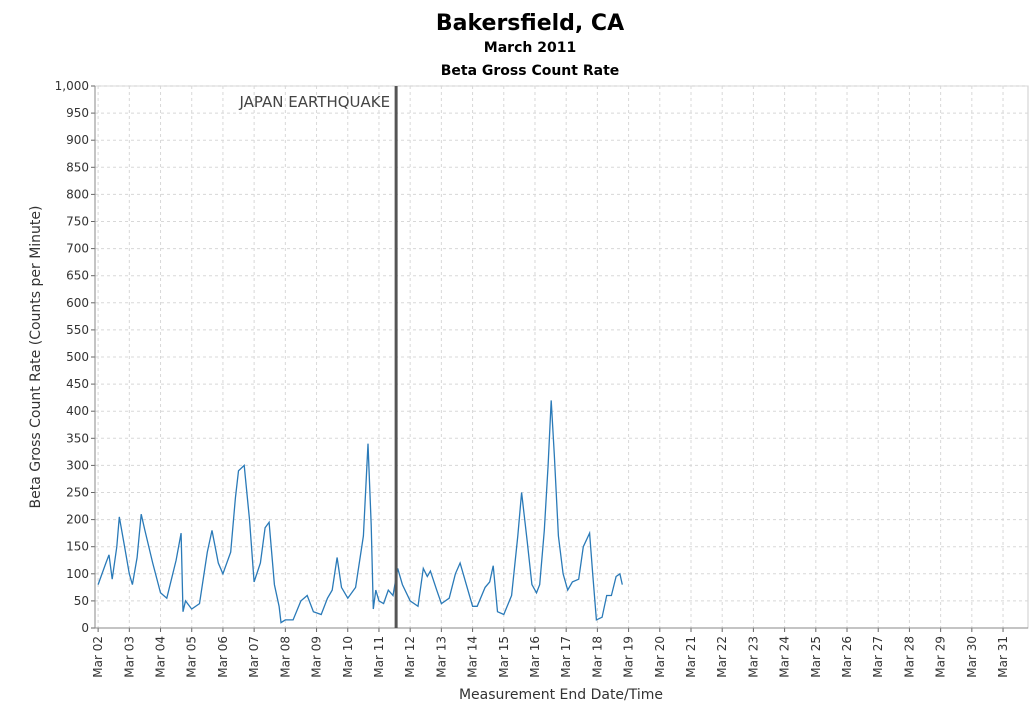 This screenshot has width=1029, height=713. What do you see at coordinates (81, 601) in the screenshot?
I see `y-tick-label: 50` at bounding box center [81, 601].